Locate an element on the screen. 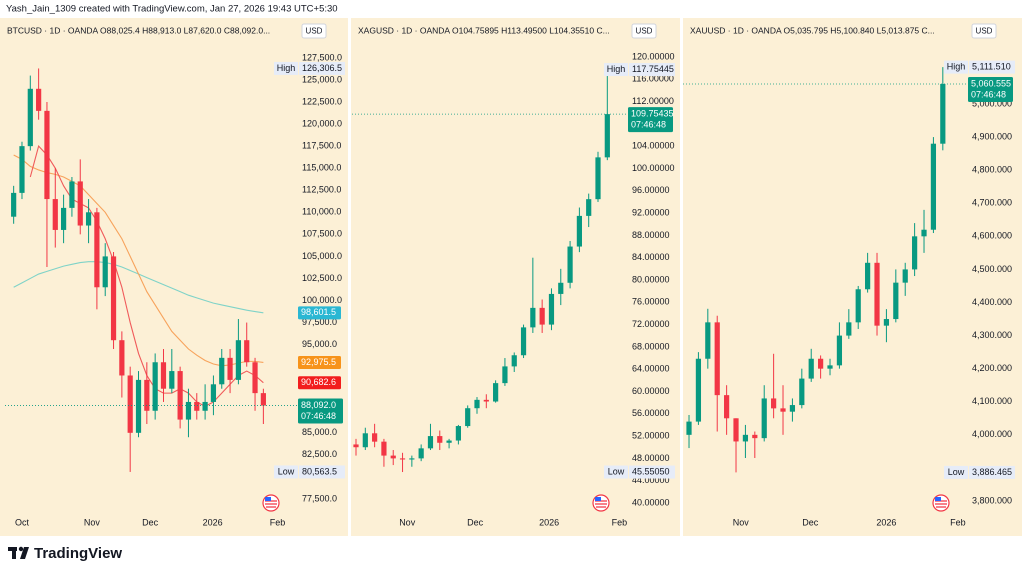 This screenshot has width=1024, height=576. y-tick-label: 116.00000 is located at coordinates (653, 79).